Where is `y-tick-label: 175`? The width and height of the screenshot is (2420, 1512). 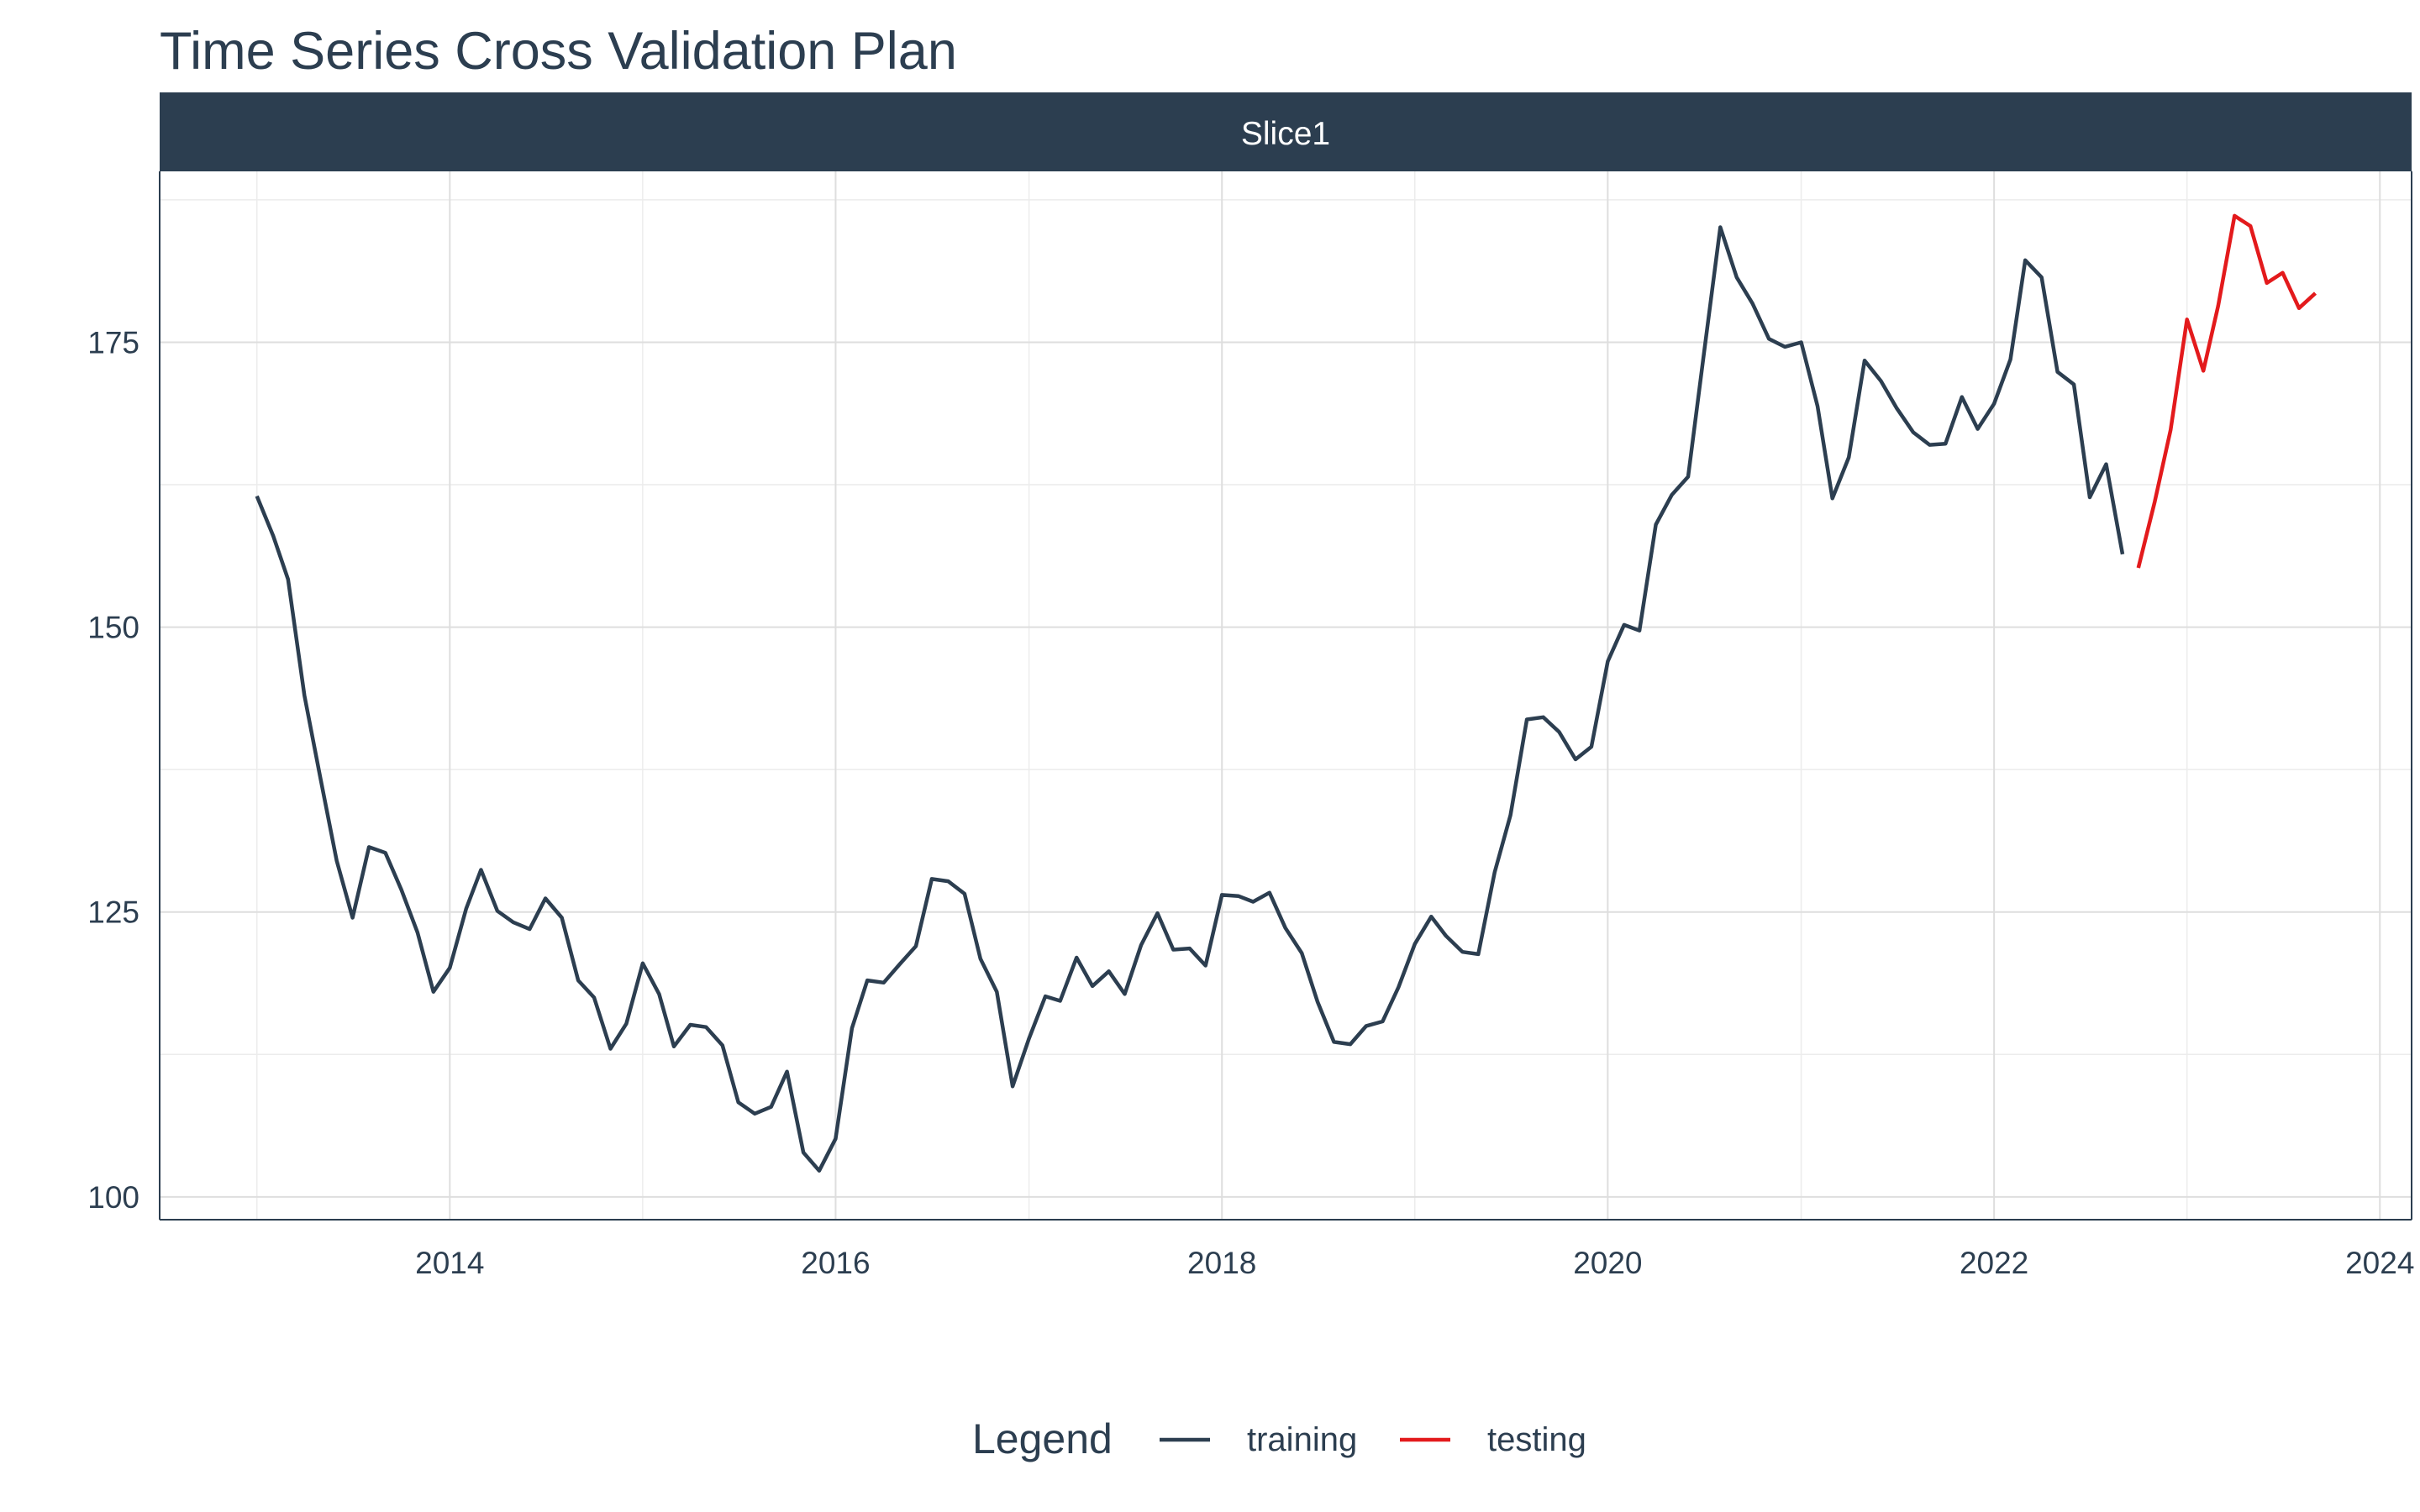 y-tick-label: 175 is located at coordinates (113, 342).